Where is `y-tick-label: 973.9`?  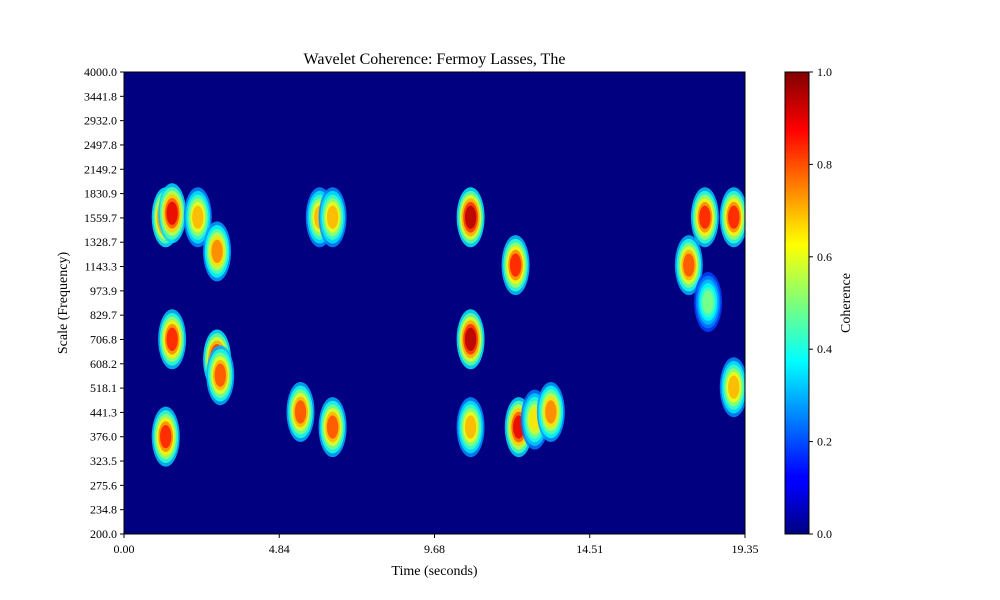
y-tick-label: 973.9 is located at coordinates (103, 291).